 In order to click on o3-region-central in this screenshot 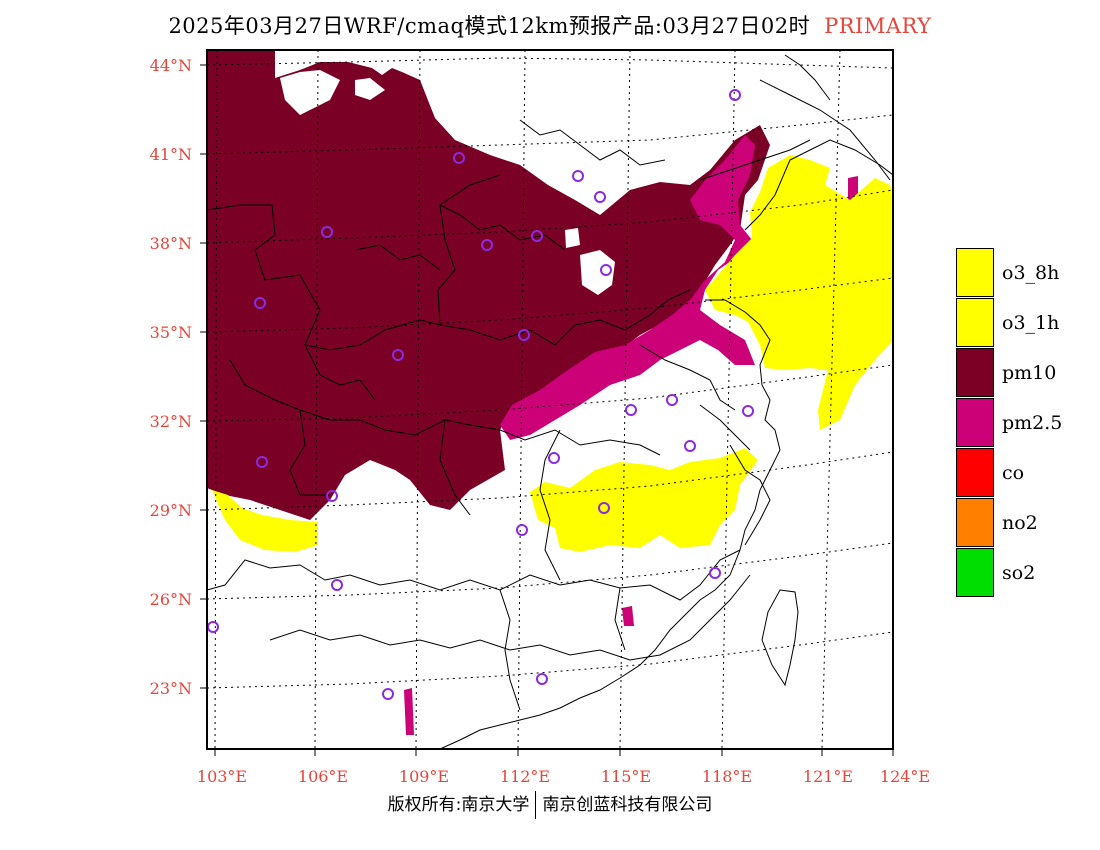, I will do `click(644, 500)`.